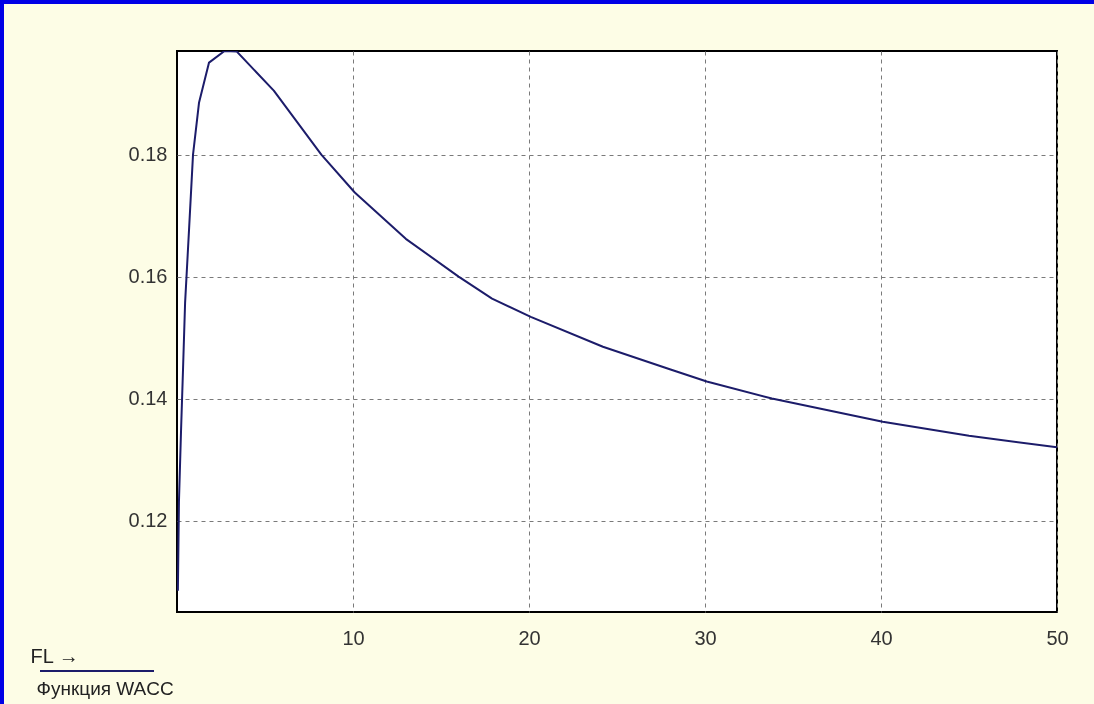  What do you see at coordinates (148, 276) in the screenshot?
I see `y-tick-label: 0.16` at bounding box center [148, 276].